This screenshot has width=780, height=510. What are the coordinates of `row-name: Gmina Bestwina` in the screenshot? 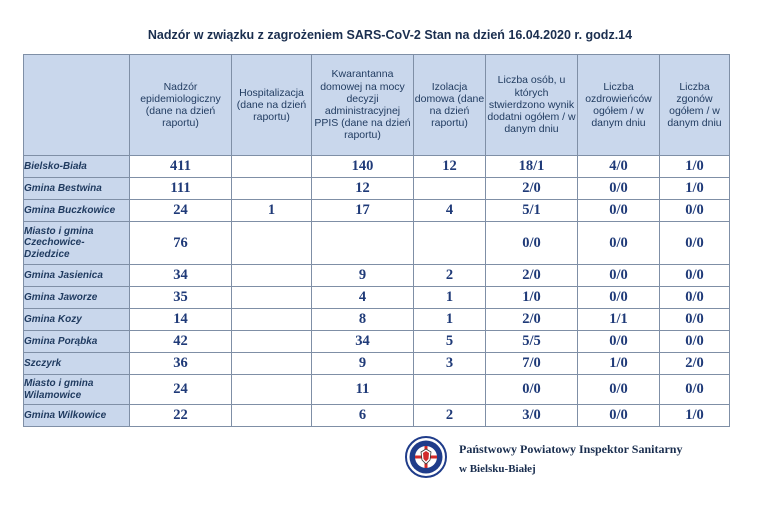 It's located at (76, 188).